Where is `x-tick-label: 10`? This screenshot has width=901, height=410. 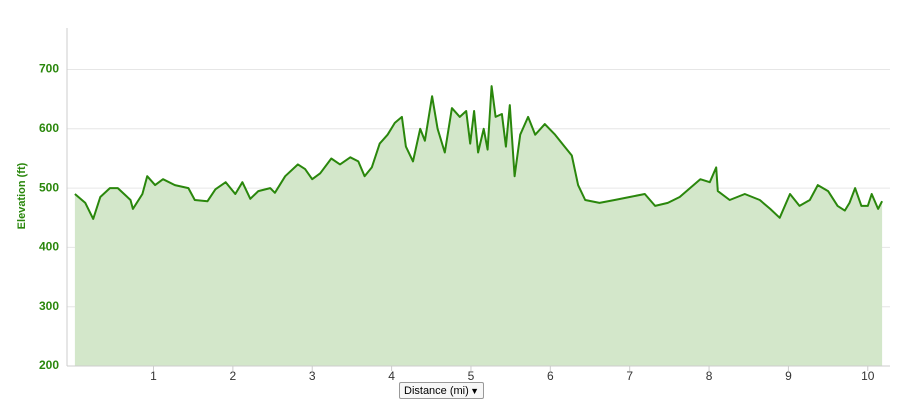
x-tick-label: 10 is located at coordinates (868, 374).